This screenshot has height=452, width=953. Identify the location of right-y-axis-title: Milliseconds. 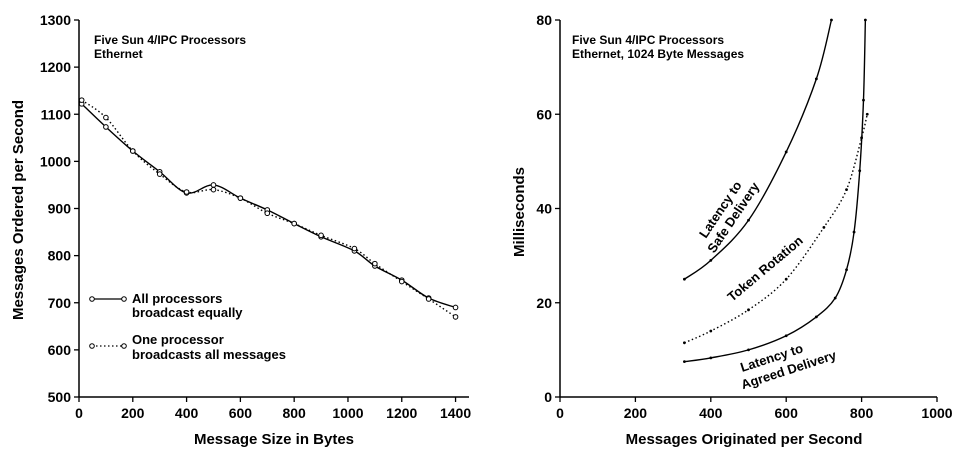
(519, 212).